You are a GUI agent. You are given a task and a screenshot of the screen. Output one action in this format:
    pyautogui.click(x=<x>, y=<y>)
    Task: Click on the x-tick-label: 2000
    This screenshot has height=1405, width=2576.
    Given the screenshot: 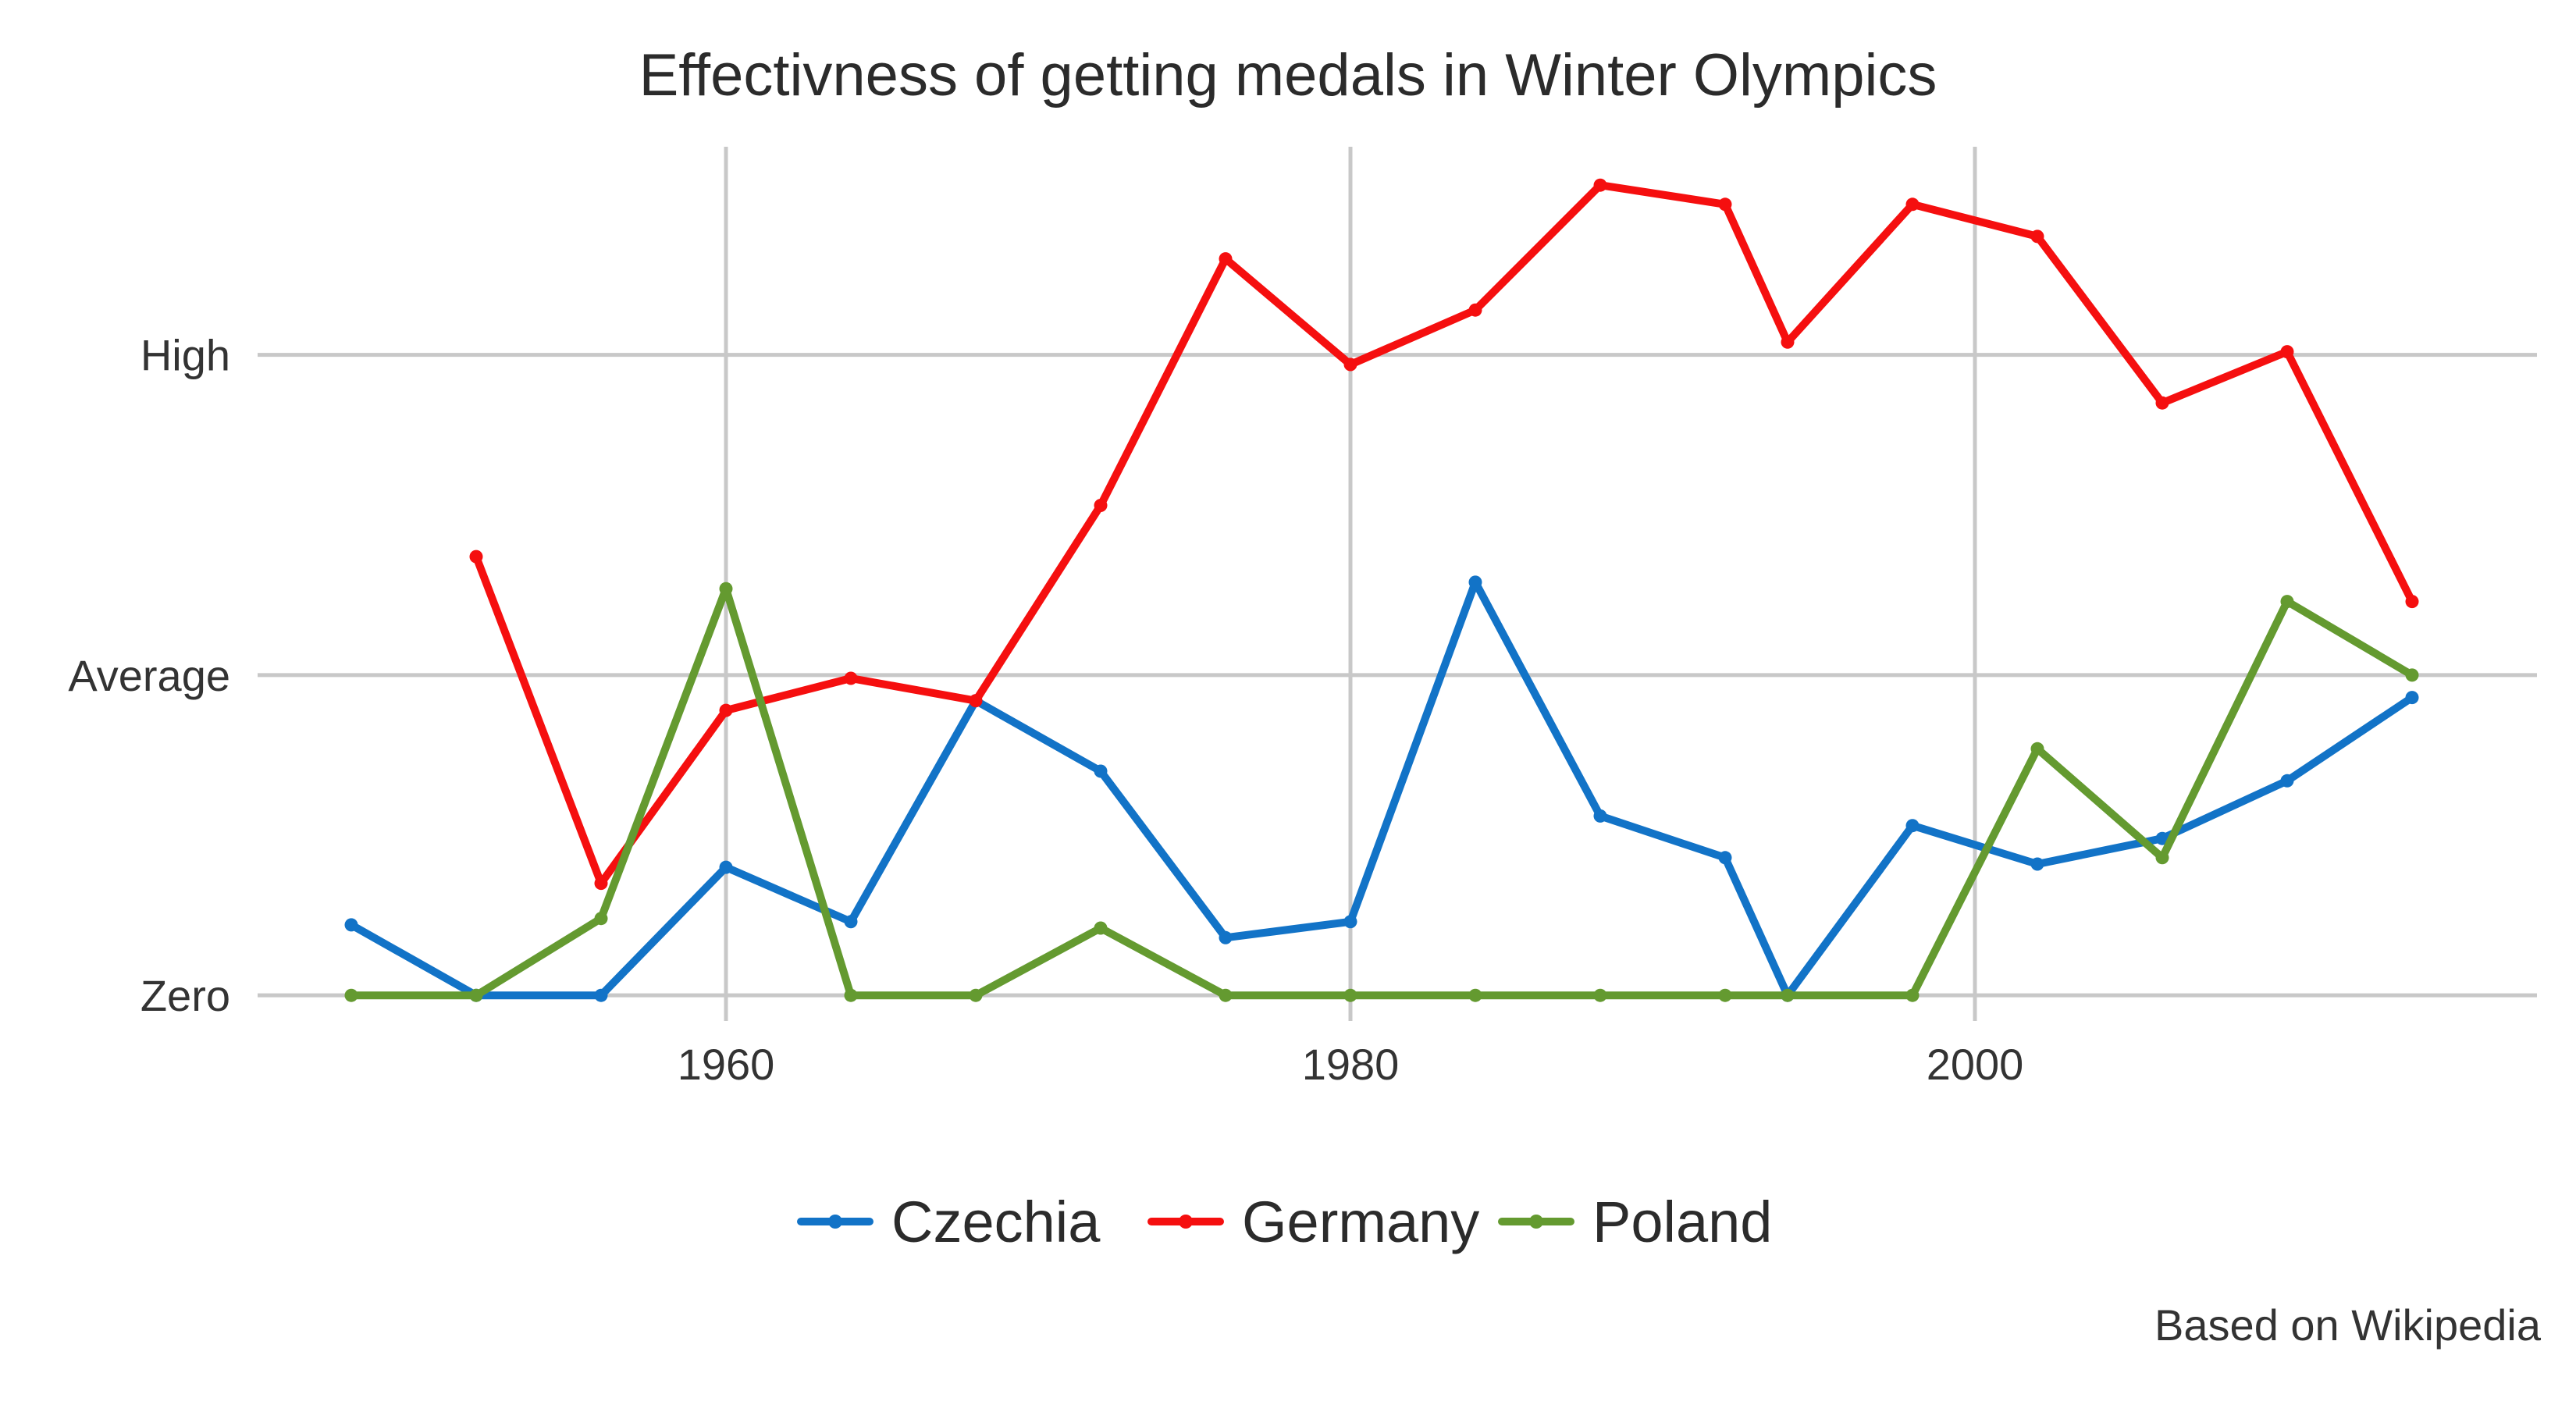 What is the action you would take?
    pyautogui.click(x=1976, y=1065)
    